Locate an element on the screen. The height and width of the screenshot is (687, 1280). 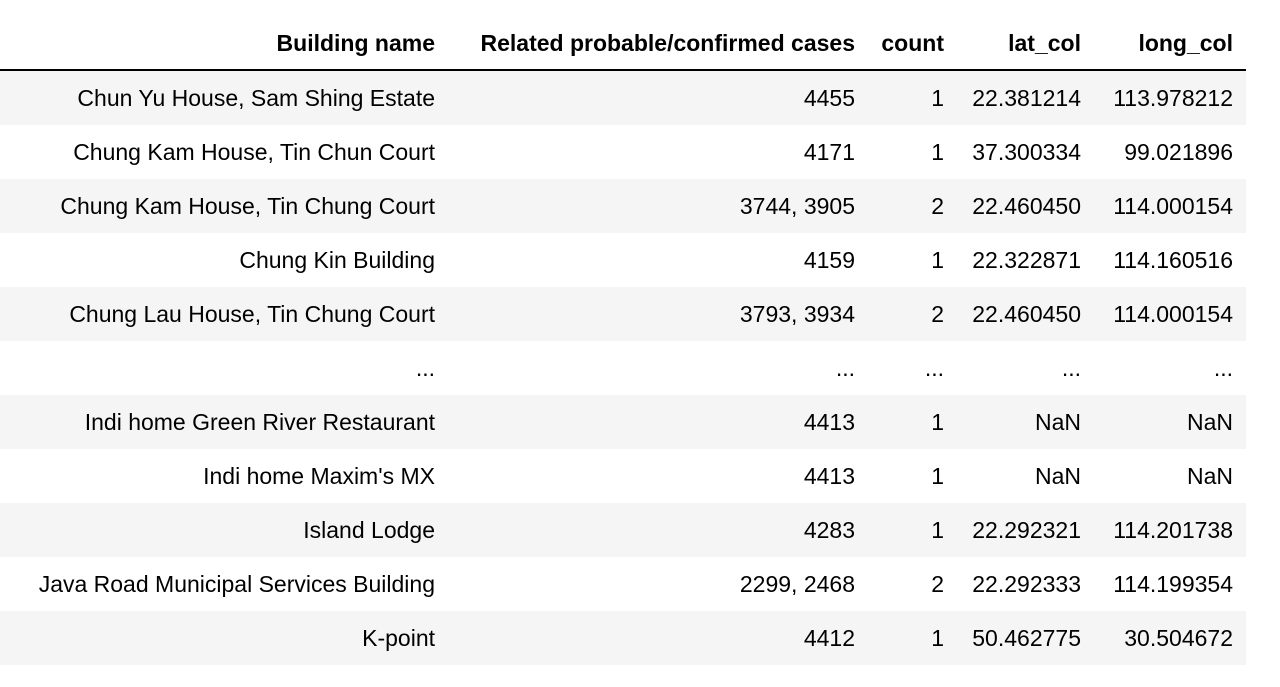
table-row: Island Lodge 4283 1 22.292321 114.201738 is located at coordinates (623, 530).